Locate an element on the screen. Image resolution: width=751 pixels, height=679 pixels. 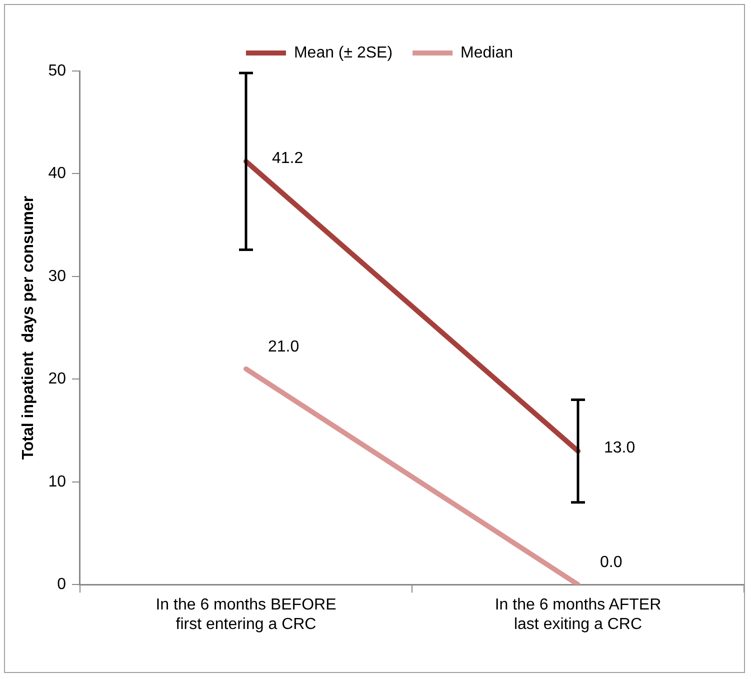
y-axis-title: Total inpatient days per consumer is located at coordinates (29, 328).